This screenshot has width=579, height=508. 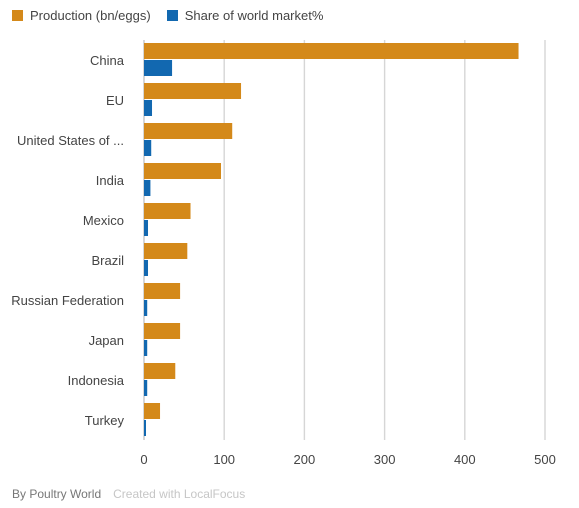 What do you see at coordinates (103, 220) in the screenshot?
I see `category-label: Mexico` at bounding box center [103, 220].